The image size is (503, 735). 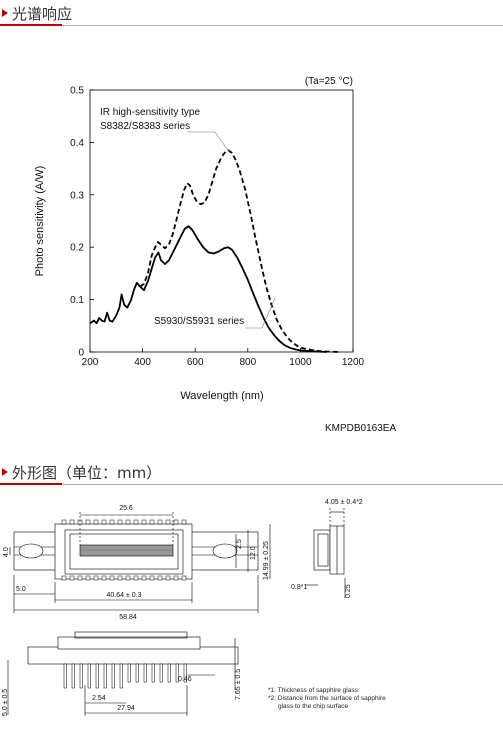 What do you see at coordinates (150, 112) in the screenshot?
I see `series-label-ir-line1: IR high-sensitivity type` at bounding box center [150, 112].